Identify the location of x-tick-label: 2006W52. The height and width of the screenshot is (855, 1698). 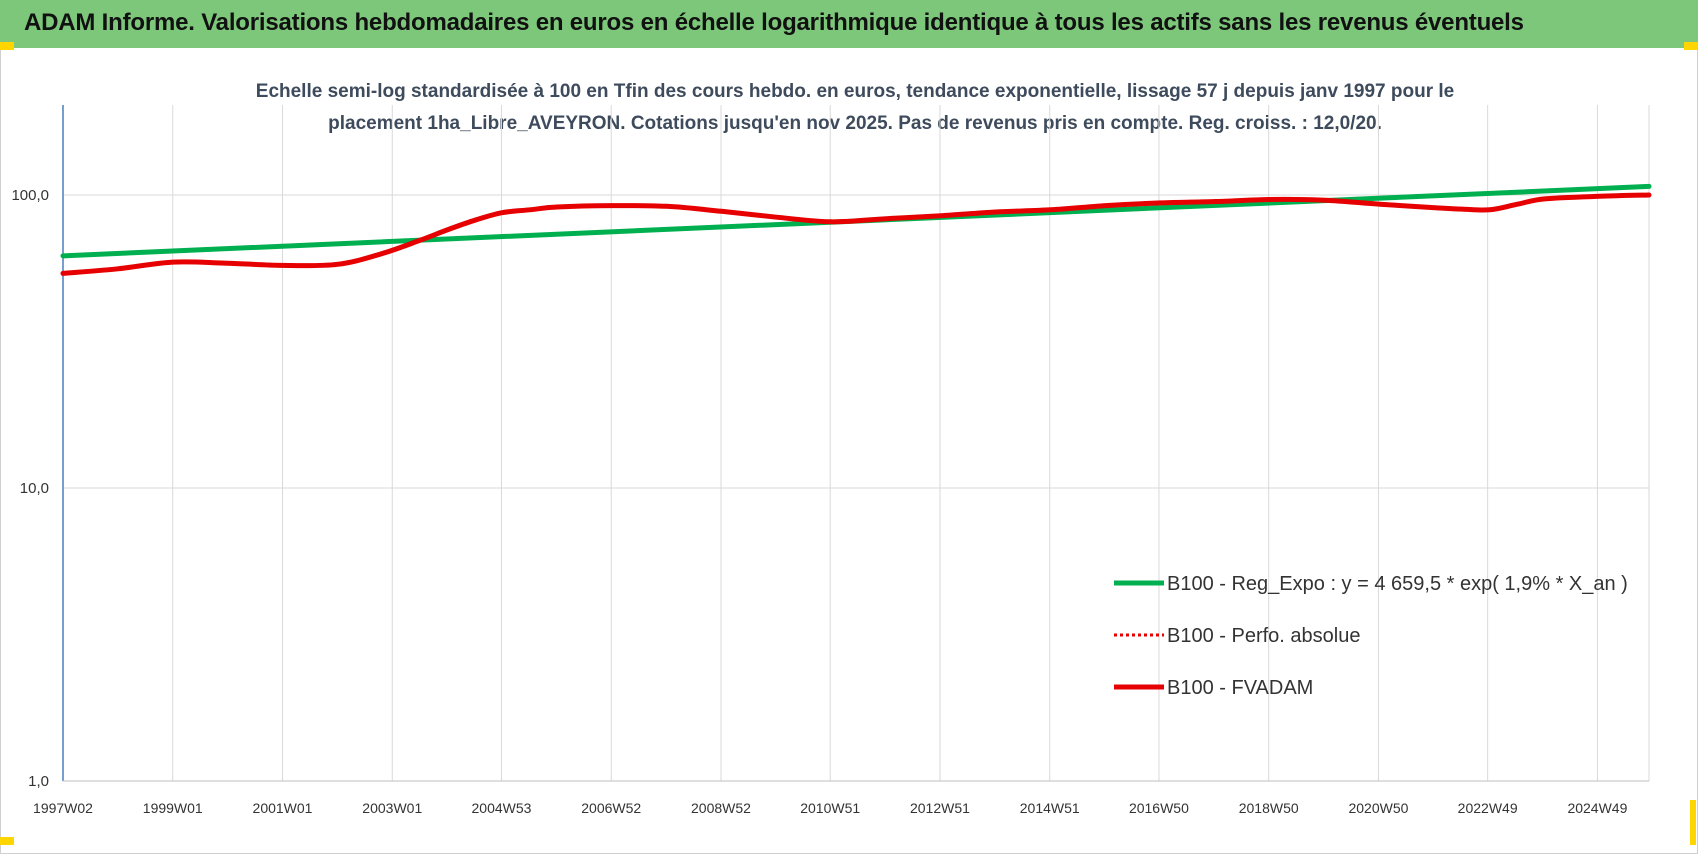
(611, 808).